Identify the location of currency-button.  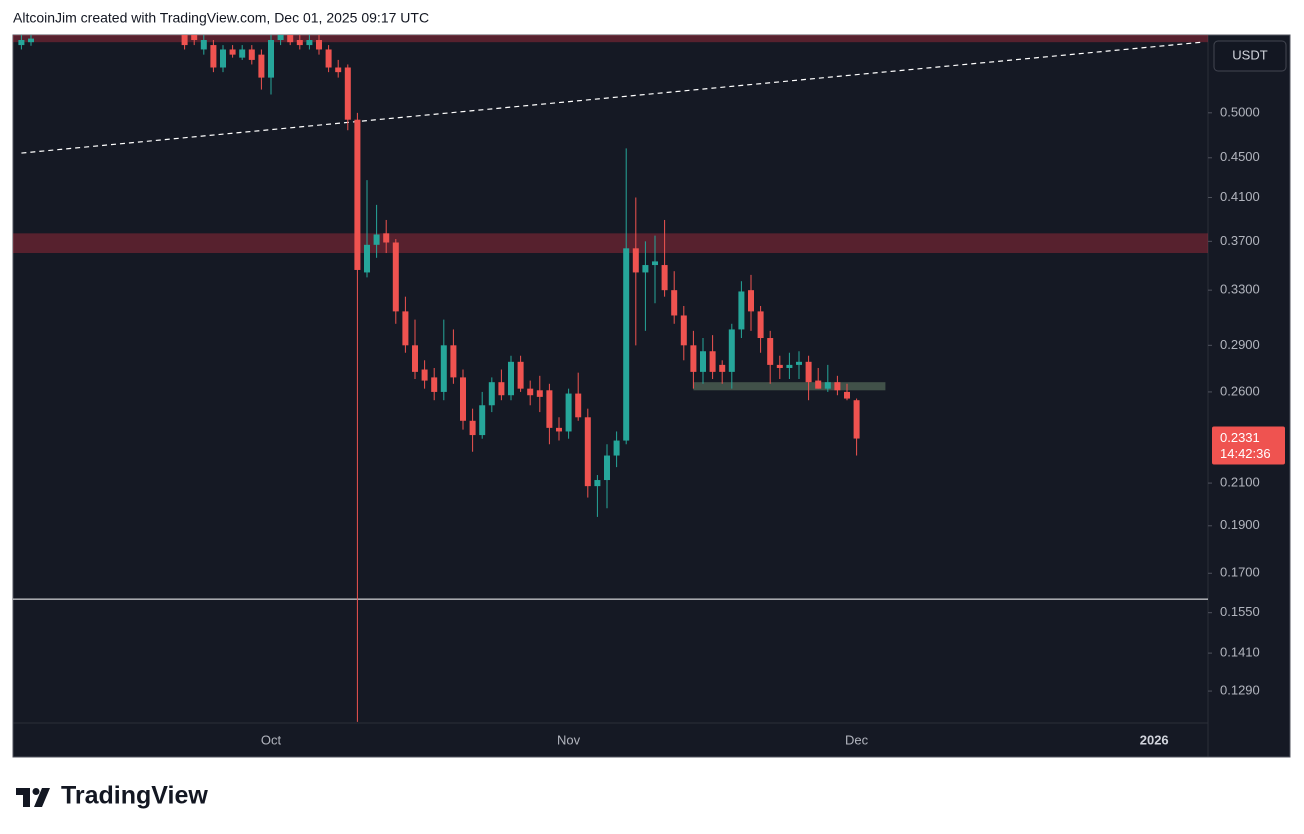
(1250, 56).